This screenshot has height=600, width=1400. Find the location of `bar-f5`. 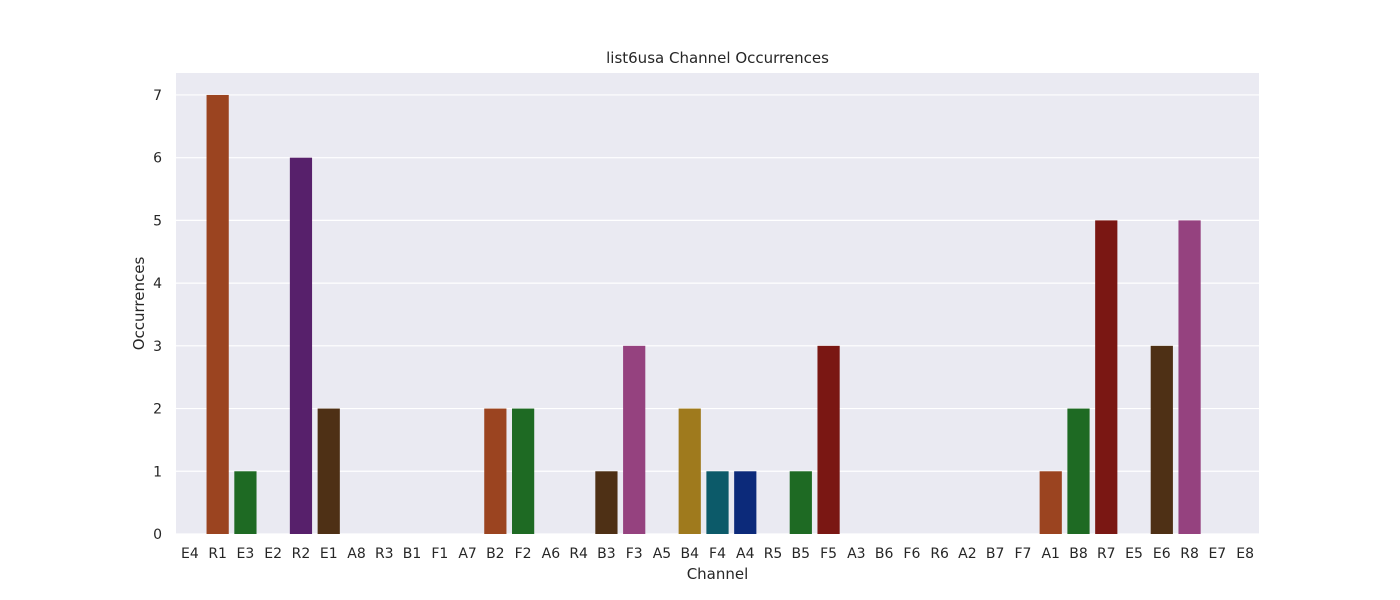

bar-f5 is located at coordinates (828, 439).